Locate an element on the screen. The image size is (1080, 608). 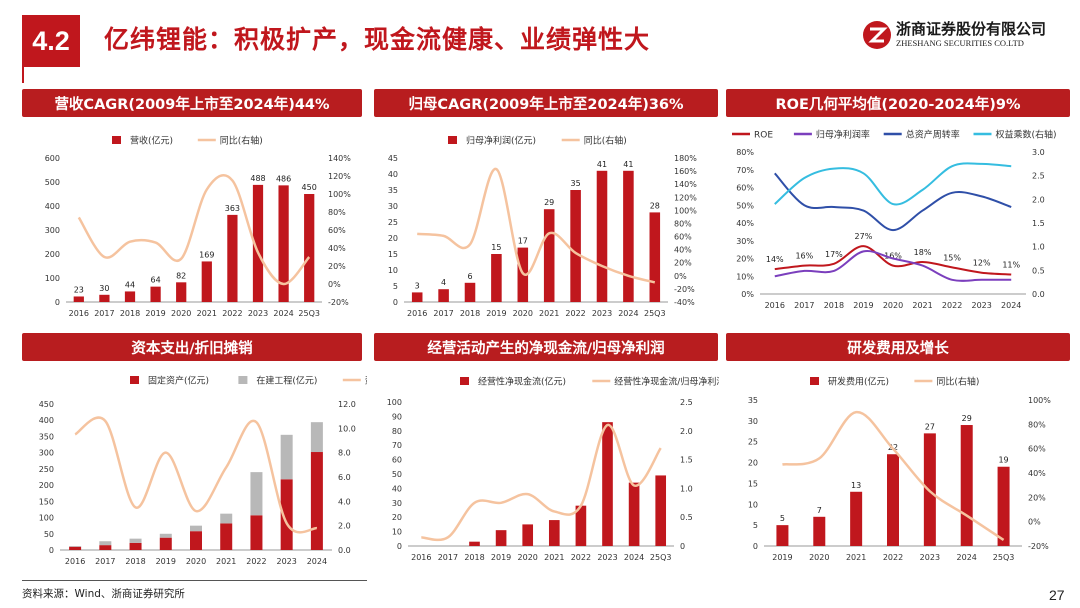
y2-tick-label: -20% is located at coordinates (1038, 546).